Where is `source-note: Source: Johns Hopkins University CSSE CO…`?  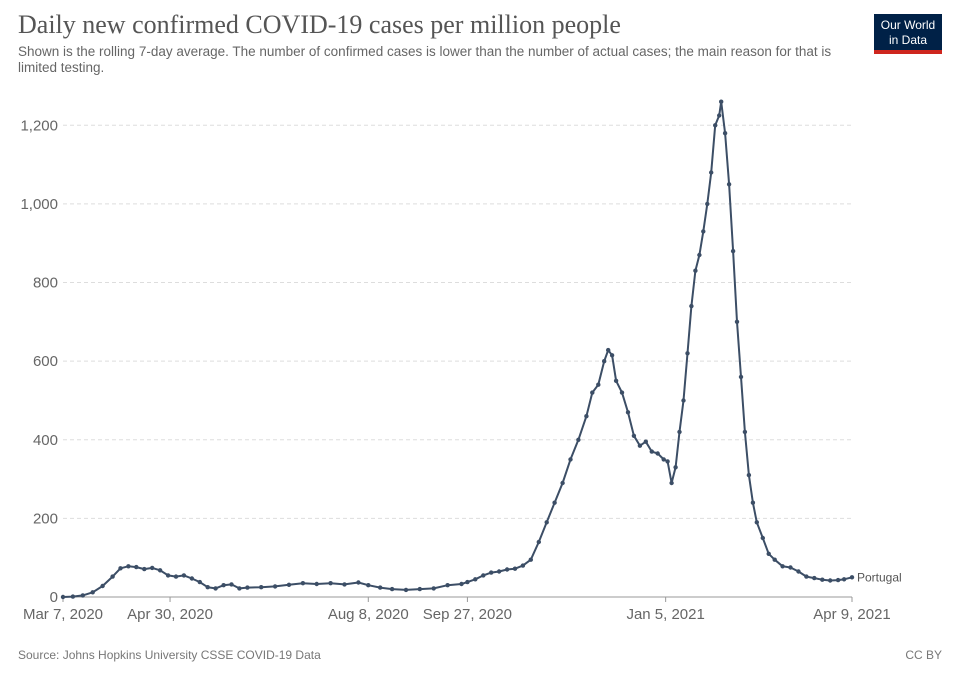
source-note: Source: Johns Hopkins University CSSE CO… is located at coordinates (169, 655).